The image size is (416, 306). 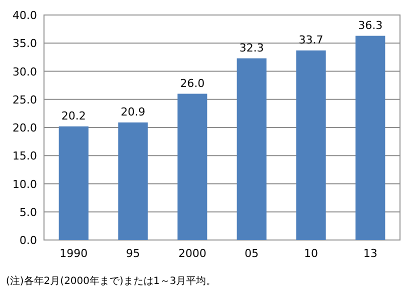 I want to click on text: (注)各年2月(2000年まで)または1～3月平均。, so click(x=111, y=281).